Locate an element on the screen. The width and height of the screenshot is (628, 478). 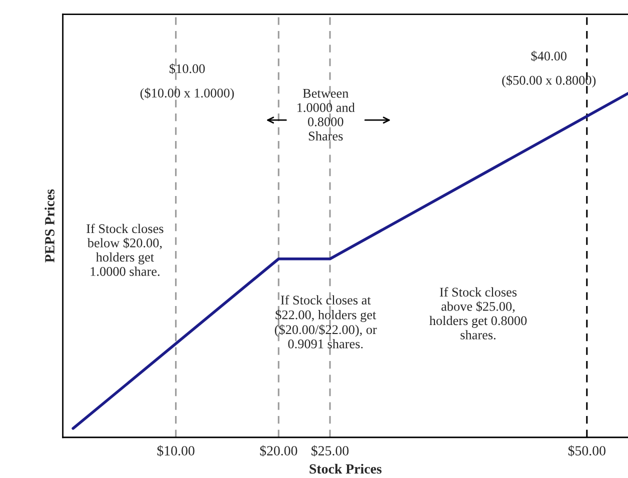
x-axis-title: Stock Prices is located at coordinates (346, 469).